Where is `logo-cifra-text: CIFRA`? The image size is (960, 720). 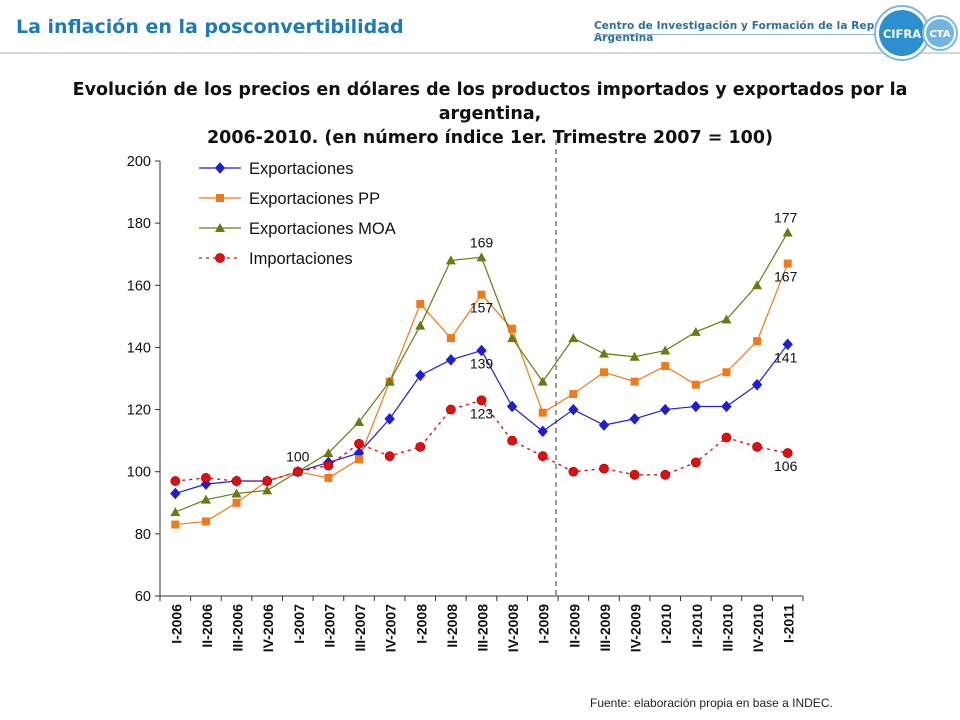
logo-cifra-text: CIFRA is located at coordinates (902, 34).